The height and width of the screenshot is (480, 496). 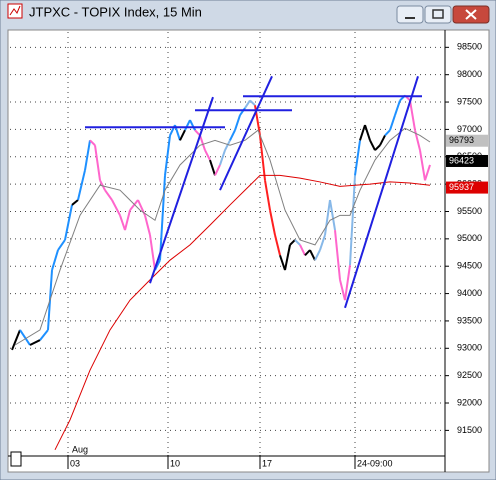 I want to click on maximize-glyph, so click(x=438, y=14).